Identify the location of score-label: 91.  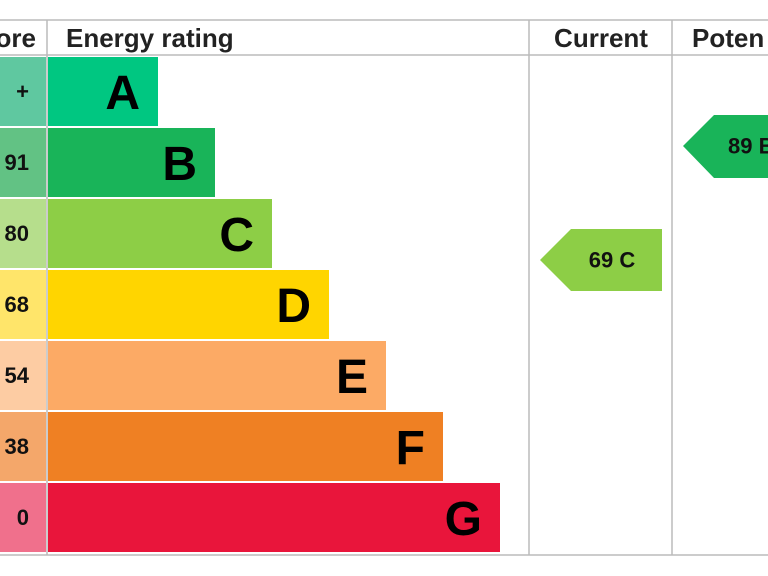
(17, 162).